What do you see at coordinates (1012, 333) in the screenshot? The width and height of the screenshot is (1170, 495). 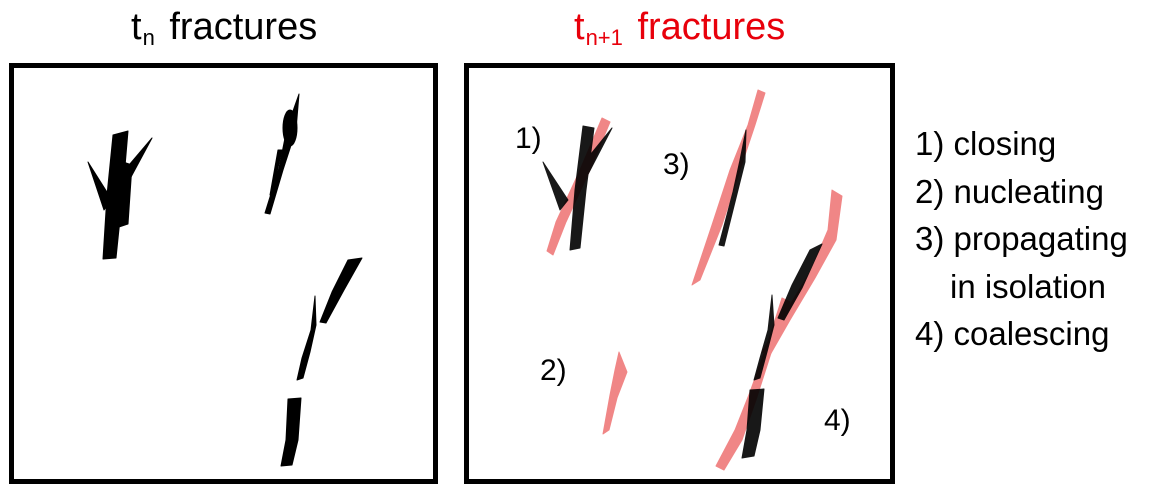 I see `legend-item-coalescing: 4) coalescing` at bounding box center [1012, 333].